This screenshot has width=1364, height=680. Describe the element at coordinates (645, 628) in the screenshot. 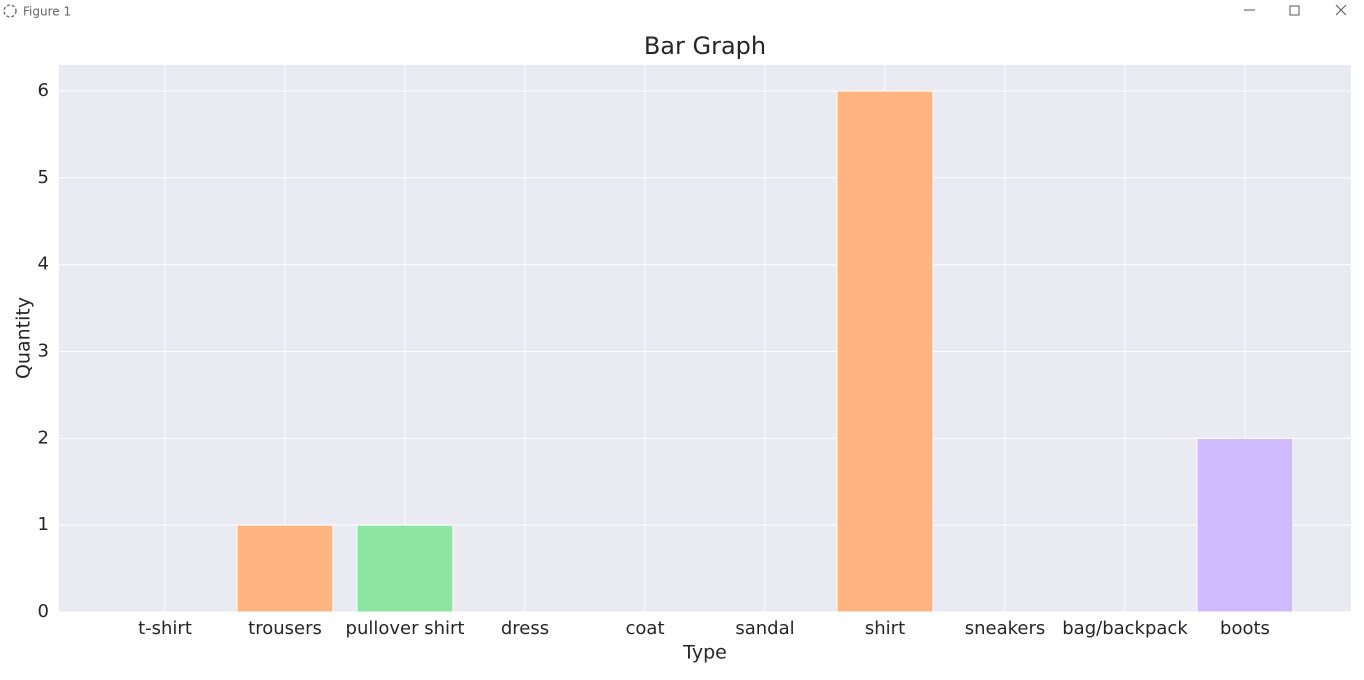

I see `x-tick-label: coat` at that location.